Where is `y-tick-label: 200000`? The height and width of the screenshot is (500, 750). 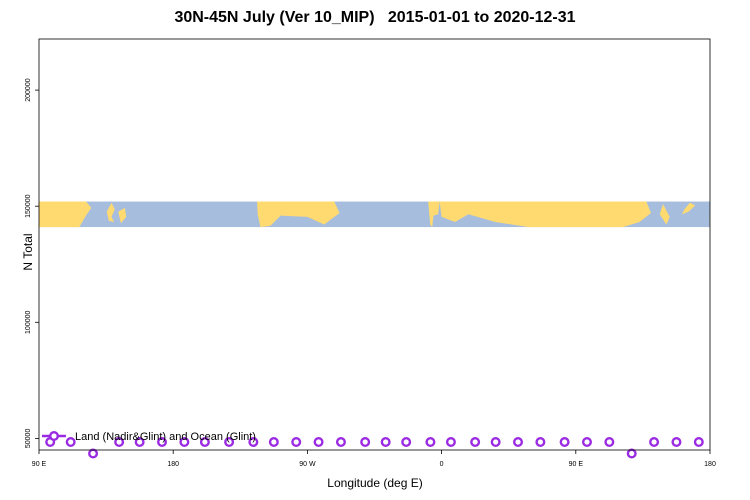 y-tick-label: 200000 is located at coordinates (28, 89).